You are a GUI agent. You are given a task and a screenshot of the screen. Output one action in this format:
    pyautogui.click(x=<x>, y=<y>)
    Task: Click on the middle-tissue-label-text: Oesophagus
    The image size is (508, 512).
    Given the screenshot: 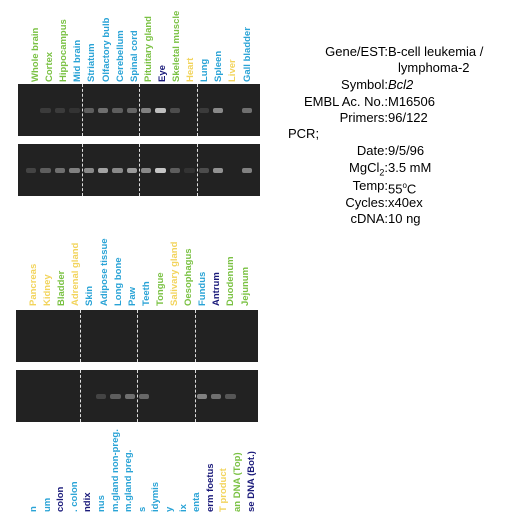 What is the action you would take?
    pyautogui.click(x=189, y=277)
    